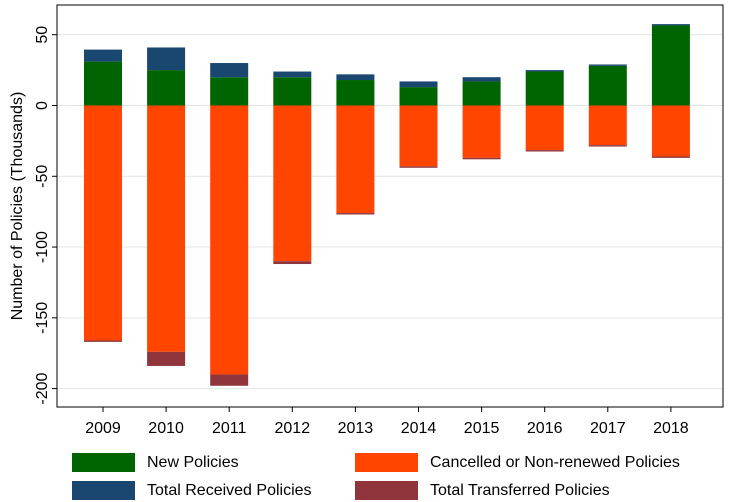 The image size is (732, 502). Describe the element at coordinates (42, 35) in the screenshot. I see `y-tick-label: 50` at that location.